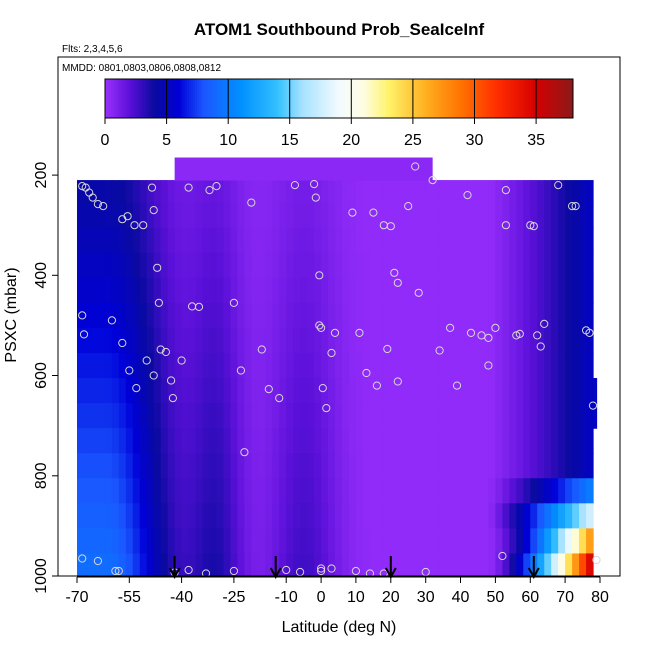  What do you see at coordinates (337, 591) in the screenshot?
I see `x-axis: -70 -55 -40 -25 -10 0 10 20 30 40 50 60 70 80` at bounding box center [337, 591].